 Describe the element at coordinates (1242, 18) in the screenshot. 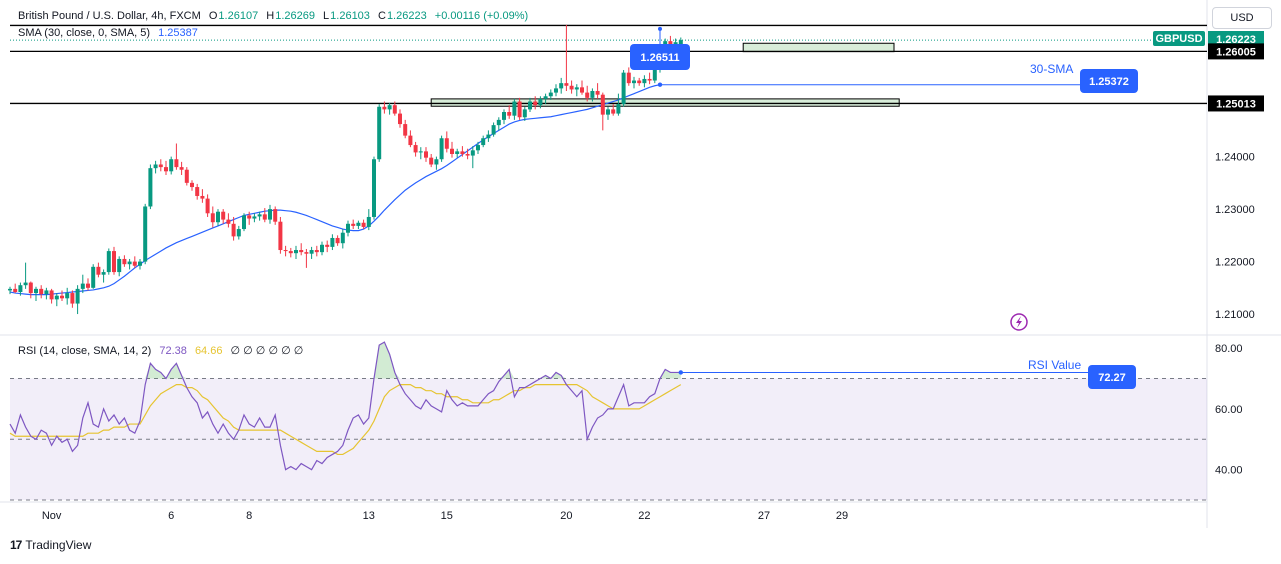

I see `currency-button: USD` at that location.